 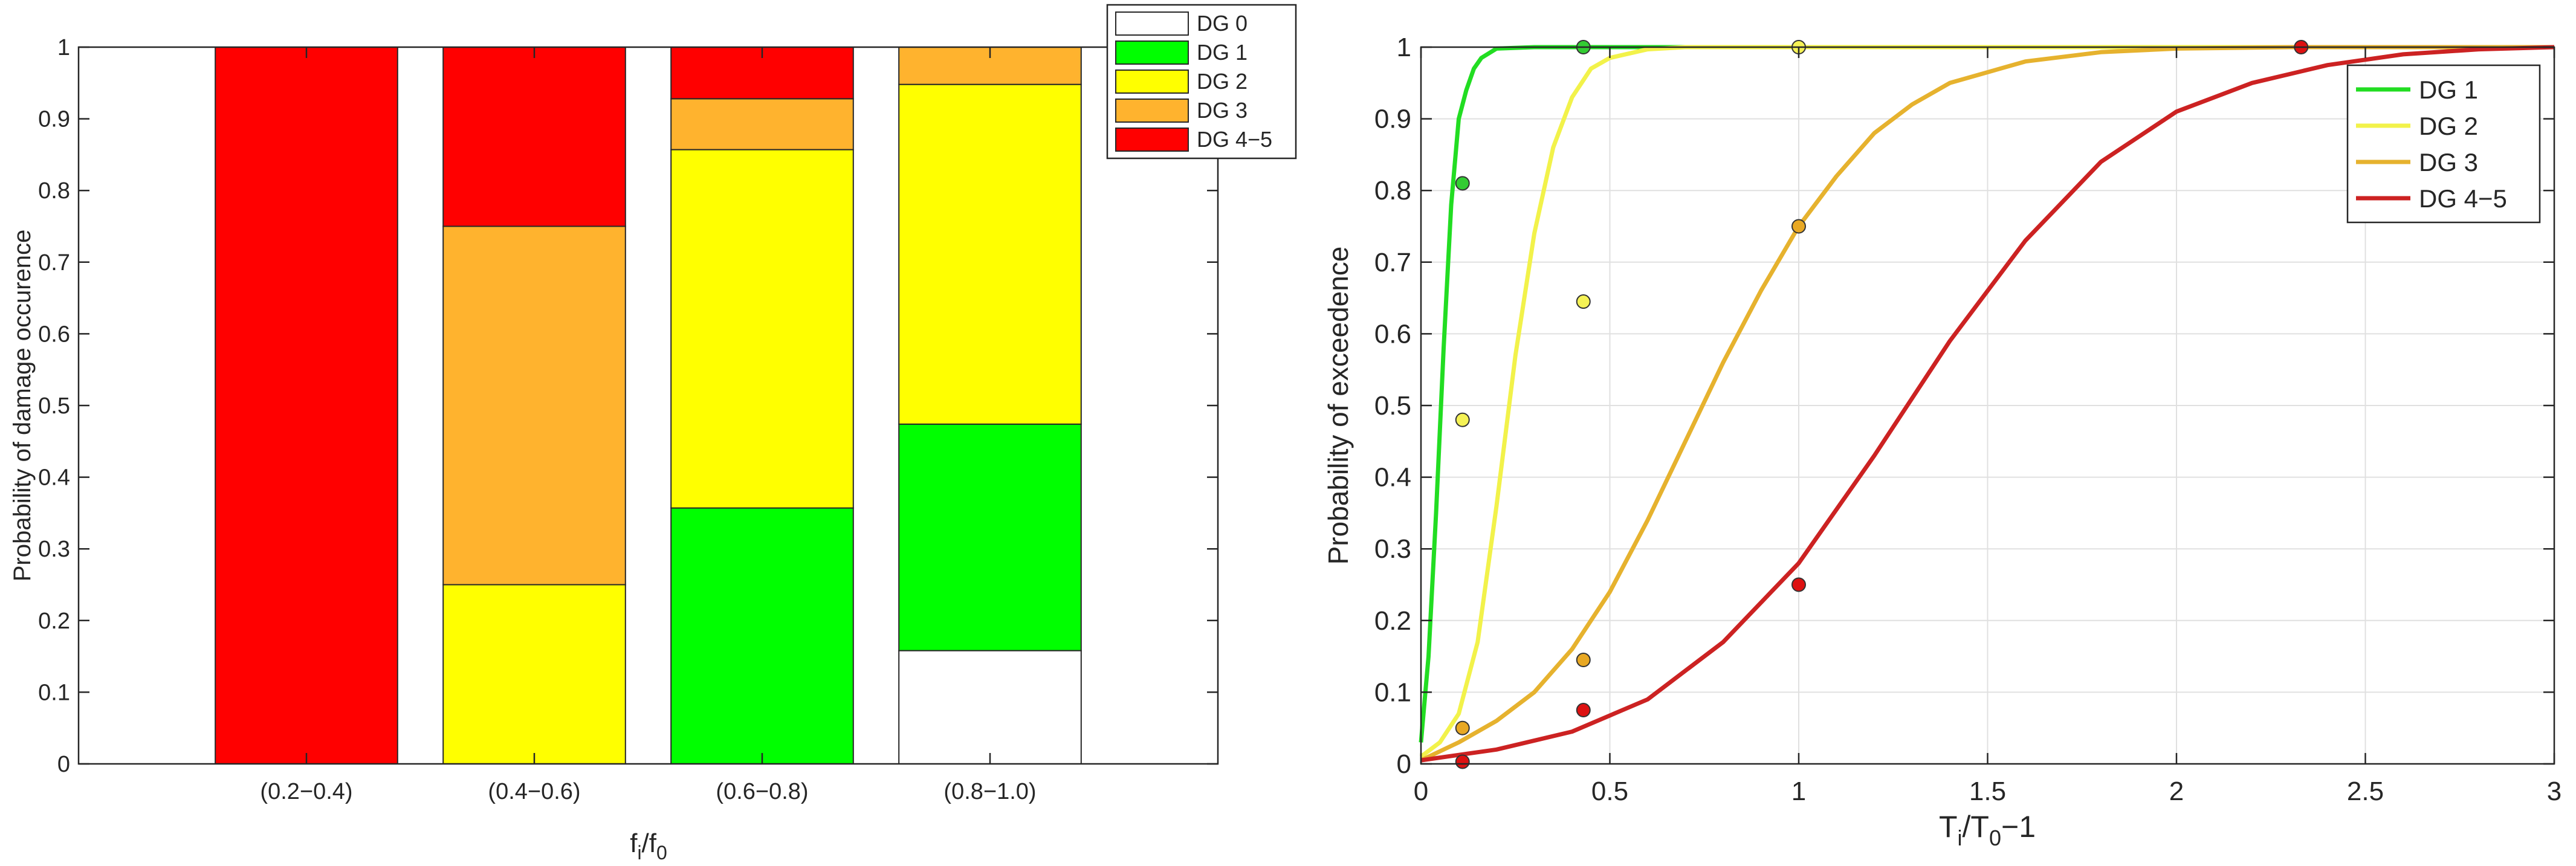 I want to click on x-tick-label: 3, so click(x=2554, y=792).